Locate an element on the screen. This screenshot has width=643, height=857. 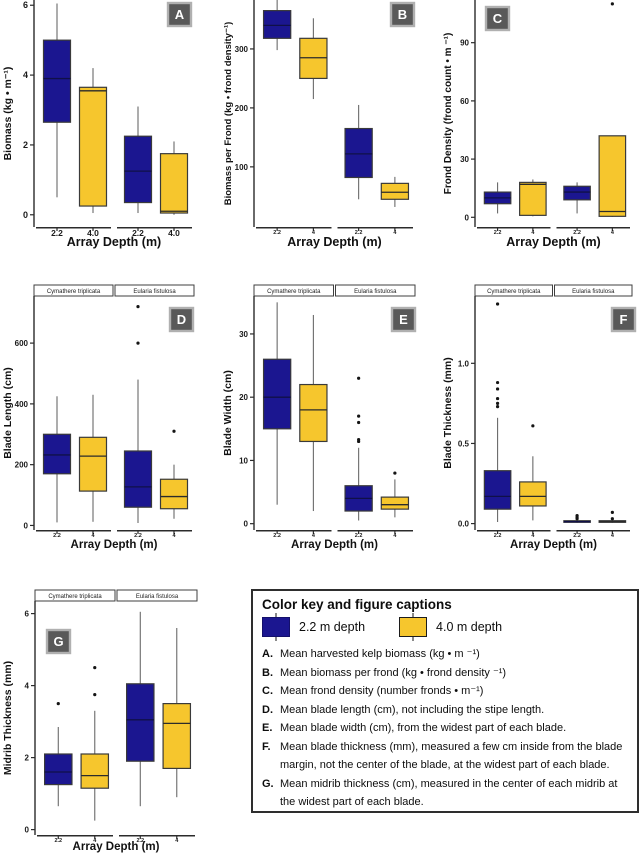
boxplot-G-cymathere-4.0m is located at coordinates (95, 743).